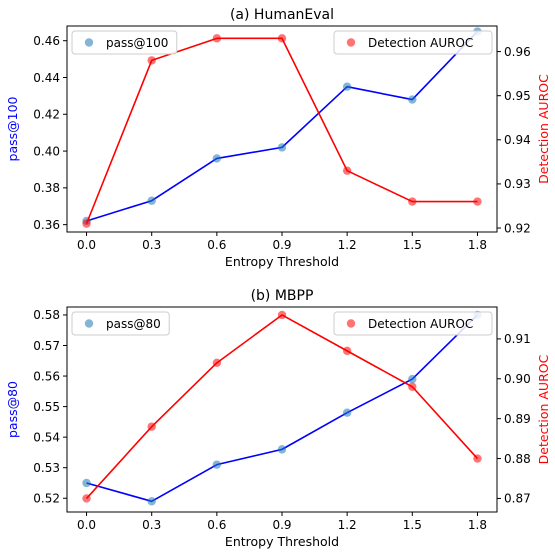  Describe the element at coordinates (46, 376) in the screenshot. I see `left-y-tick-label: 0.56` at that location.